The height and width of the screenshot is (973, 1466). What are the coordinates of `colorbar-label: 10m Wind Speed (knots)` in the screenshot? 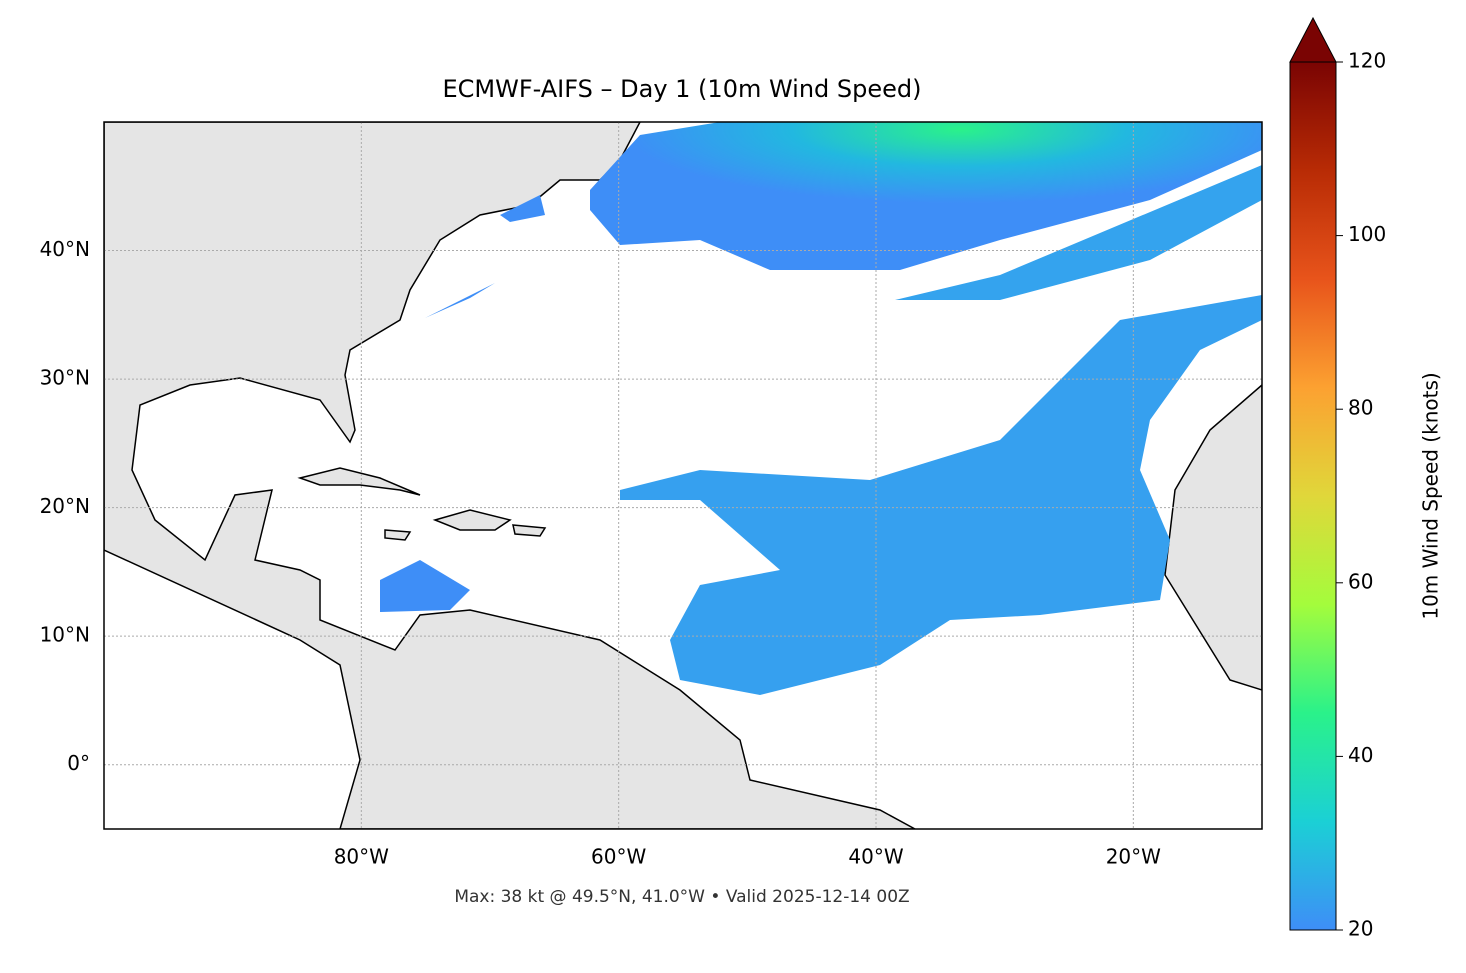 It's located at (1431, 495).